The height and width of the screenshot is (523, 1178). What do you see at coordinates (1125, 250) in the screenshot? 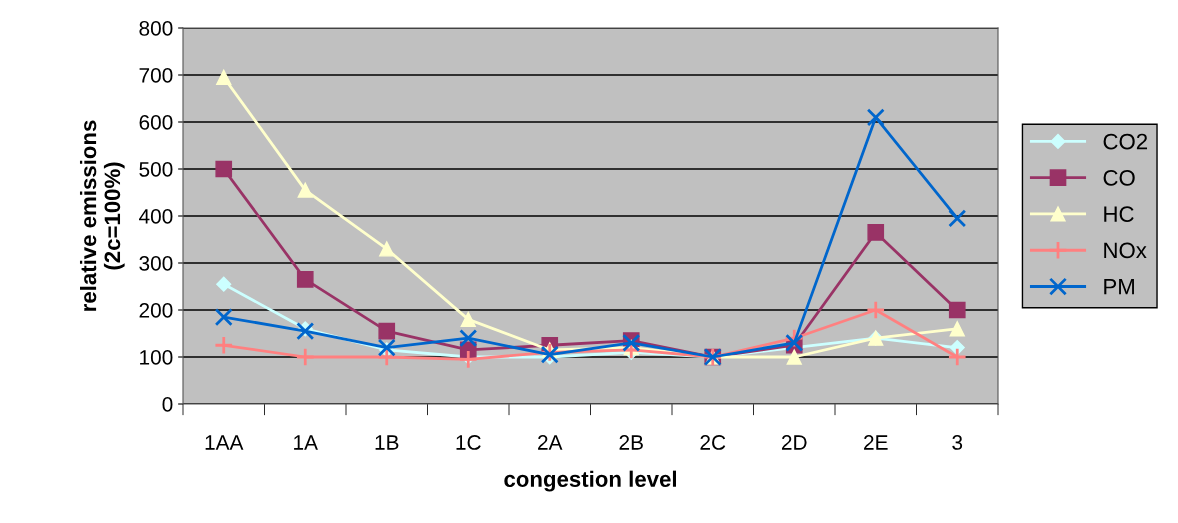
I see `legend-label: NOx` at bounding box center [1125, 250].